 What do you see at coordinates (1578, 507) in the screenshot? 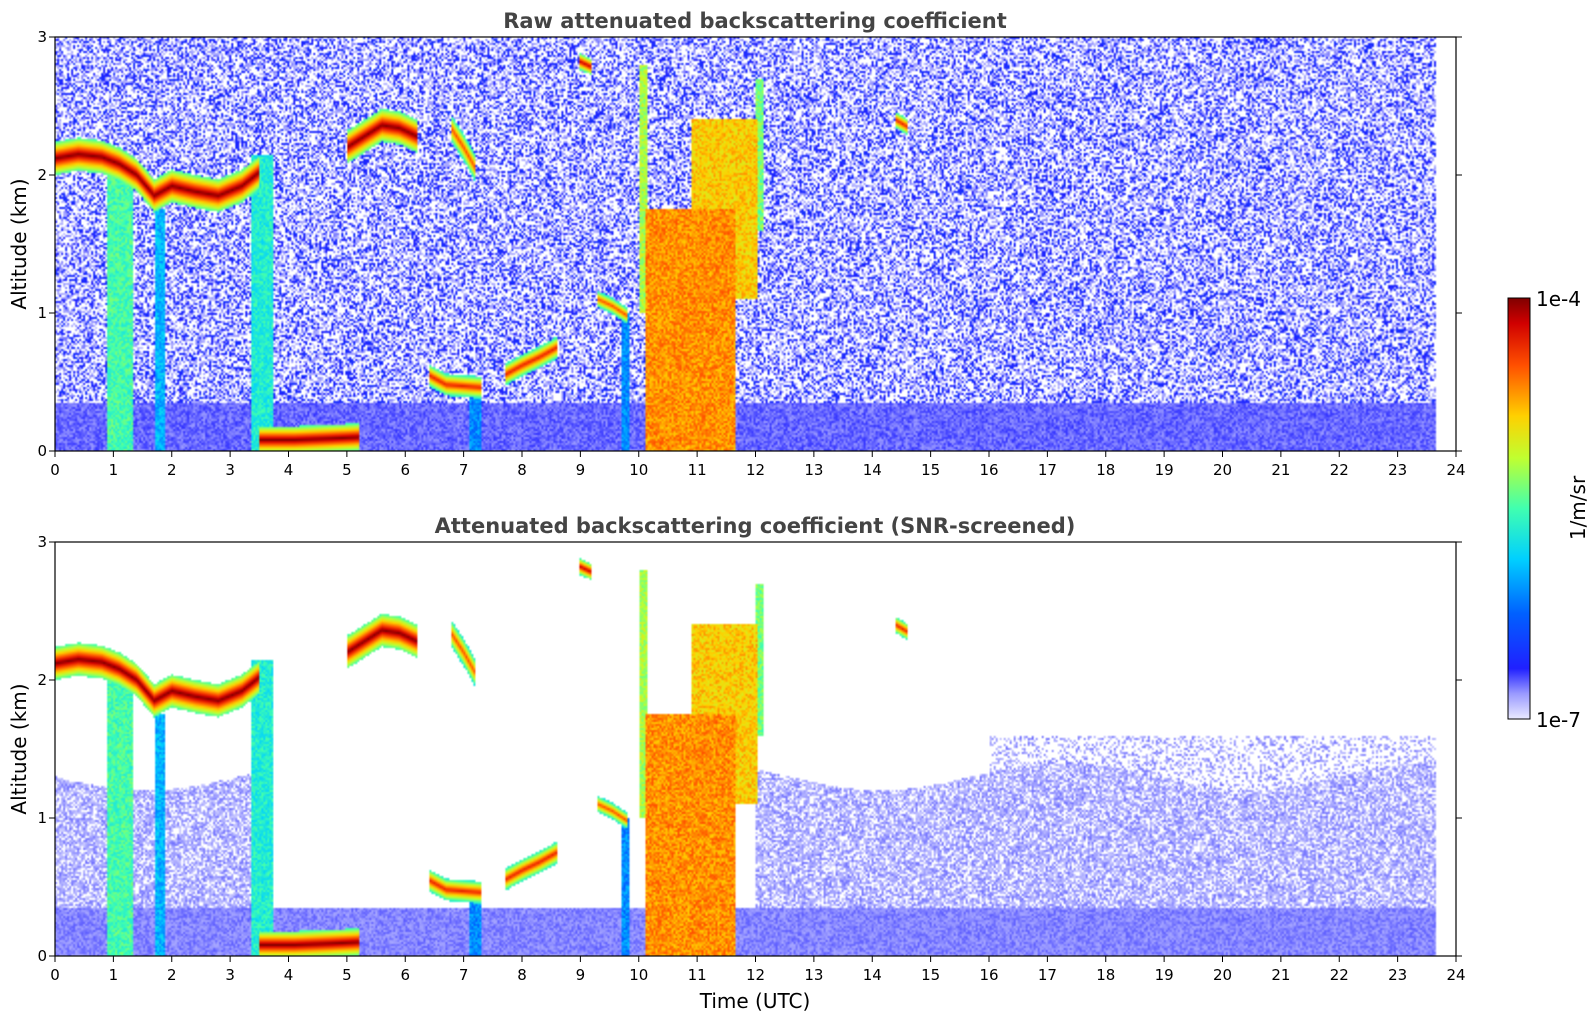
I see `colorbar-unit-label: 1/m/sr` at bounding box center [1578, 507].